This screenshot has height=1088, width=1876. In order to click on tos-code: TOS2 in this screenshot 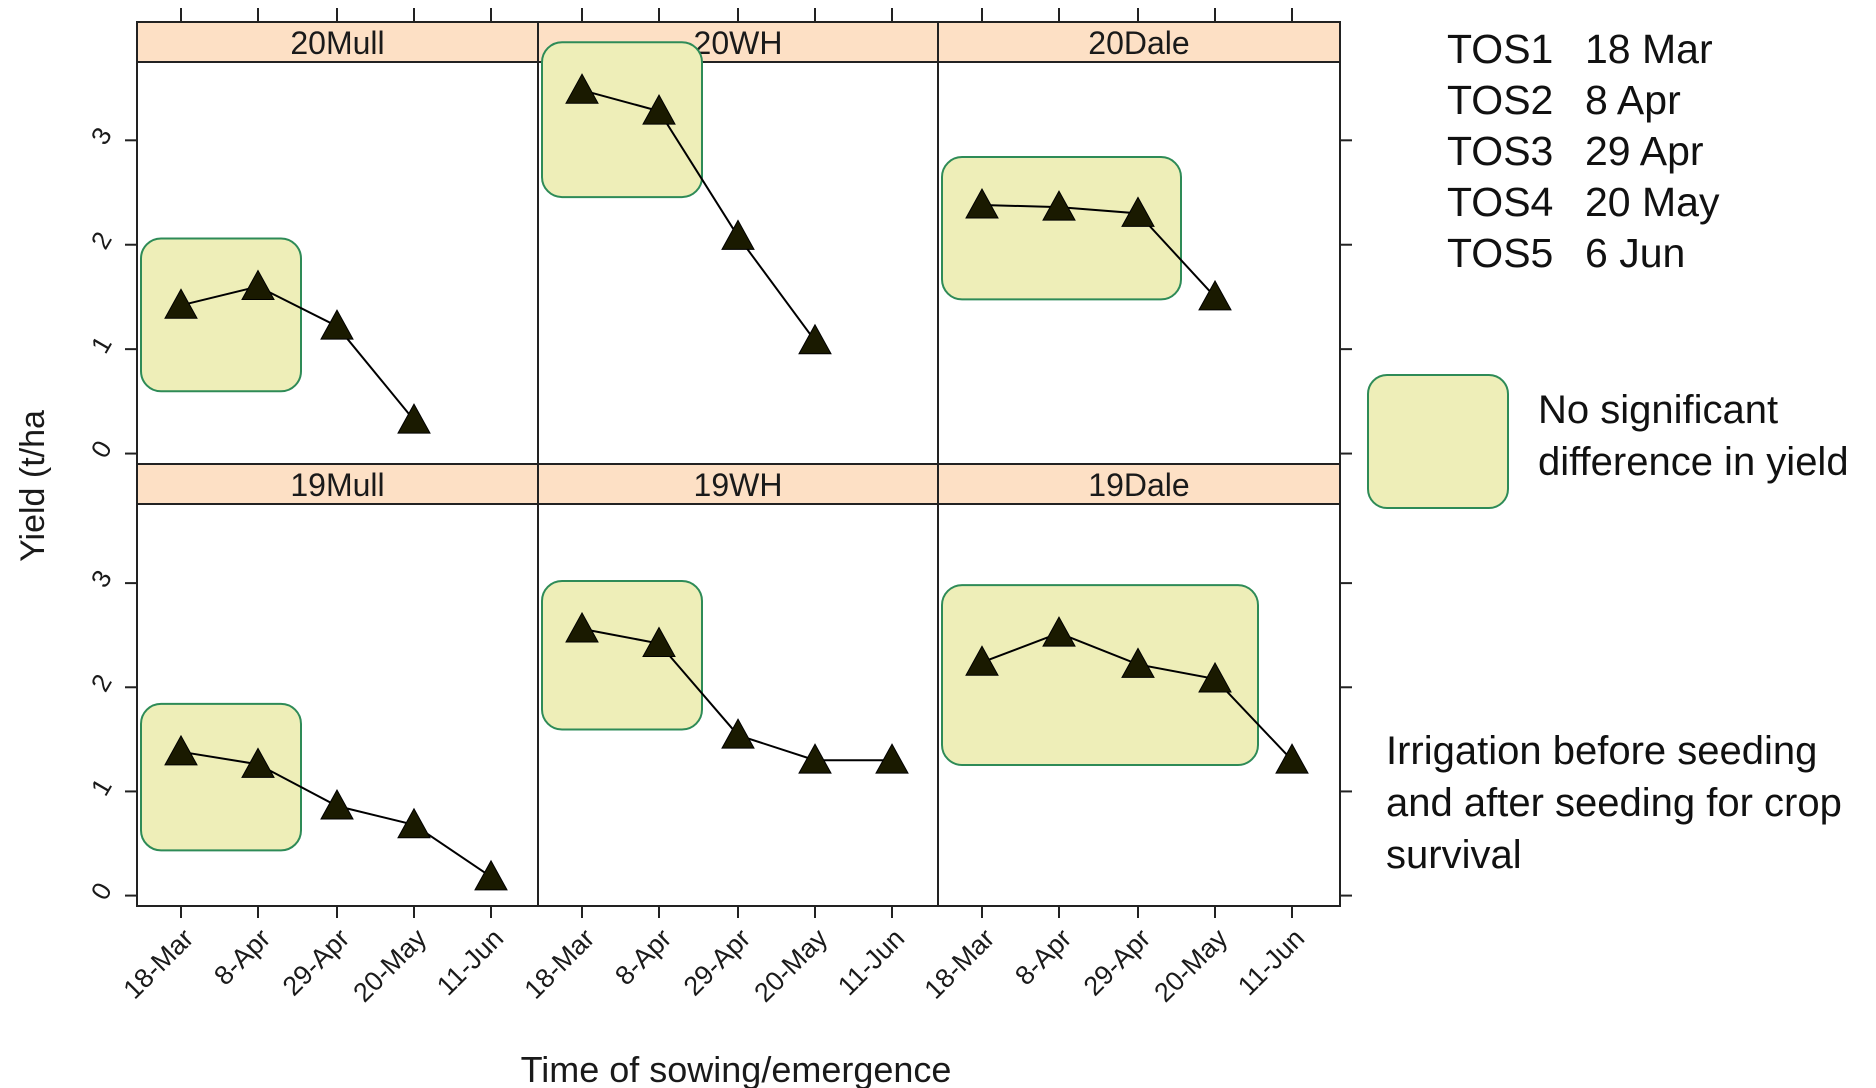, I will do `click(1500, 100)`.